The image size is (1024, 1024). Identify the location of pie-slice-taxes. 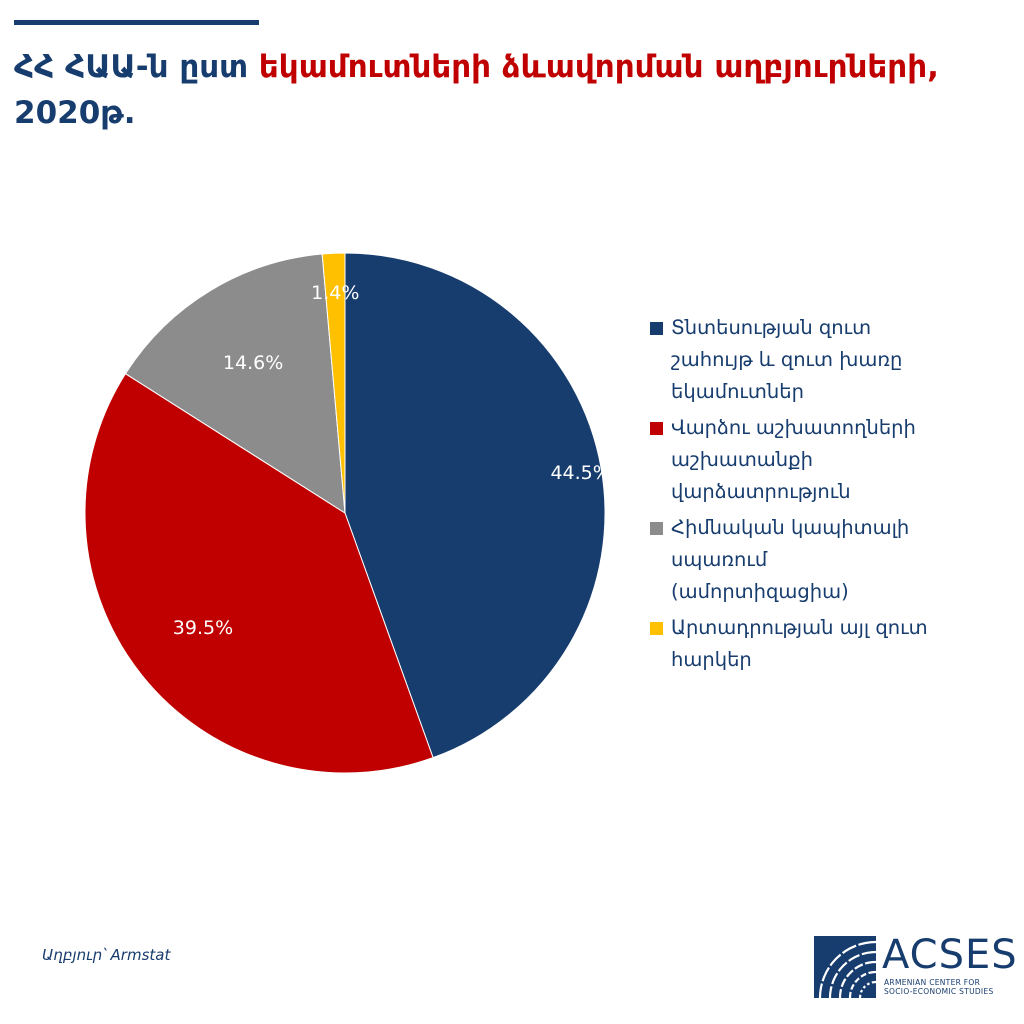
(333, 383).